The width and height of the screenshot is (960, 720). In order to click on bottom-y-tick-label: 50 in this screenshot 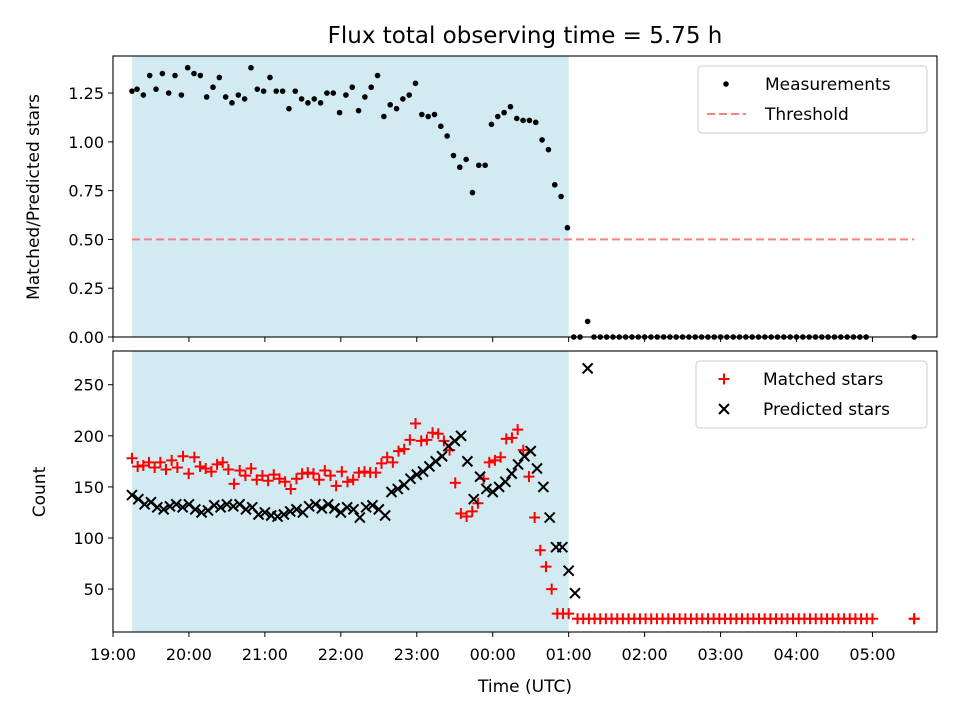, I will do `click(94, 589)`.